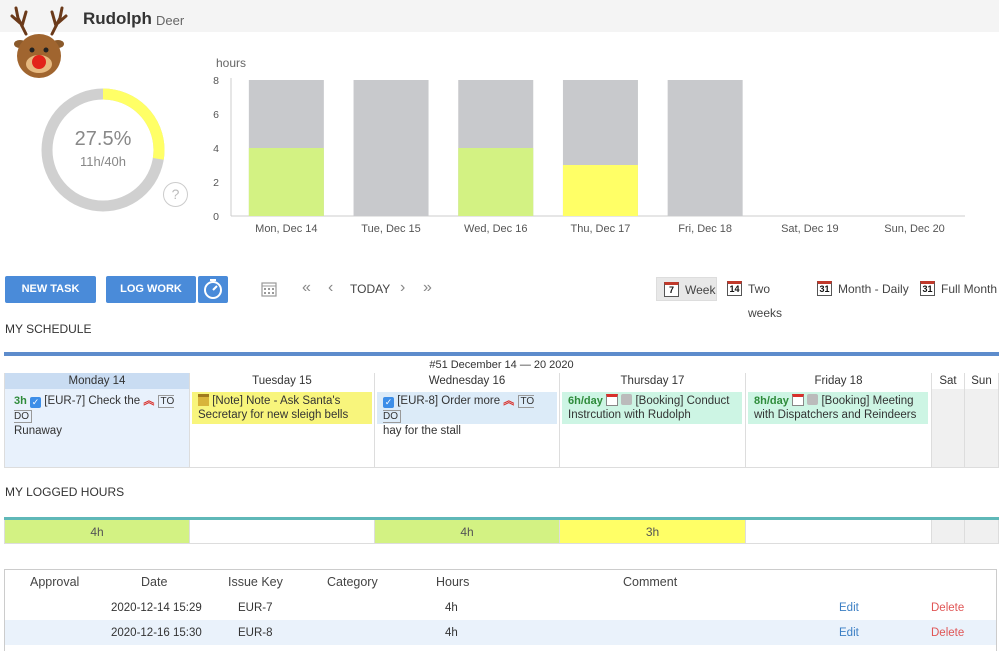 The width and height of the screenshot is (999, 651). Describe the element at coordinates (216, 81) in the screenshot. I see `y-tick-label: 8` at that location.